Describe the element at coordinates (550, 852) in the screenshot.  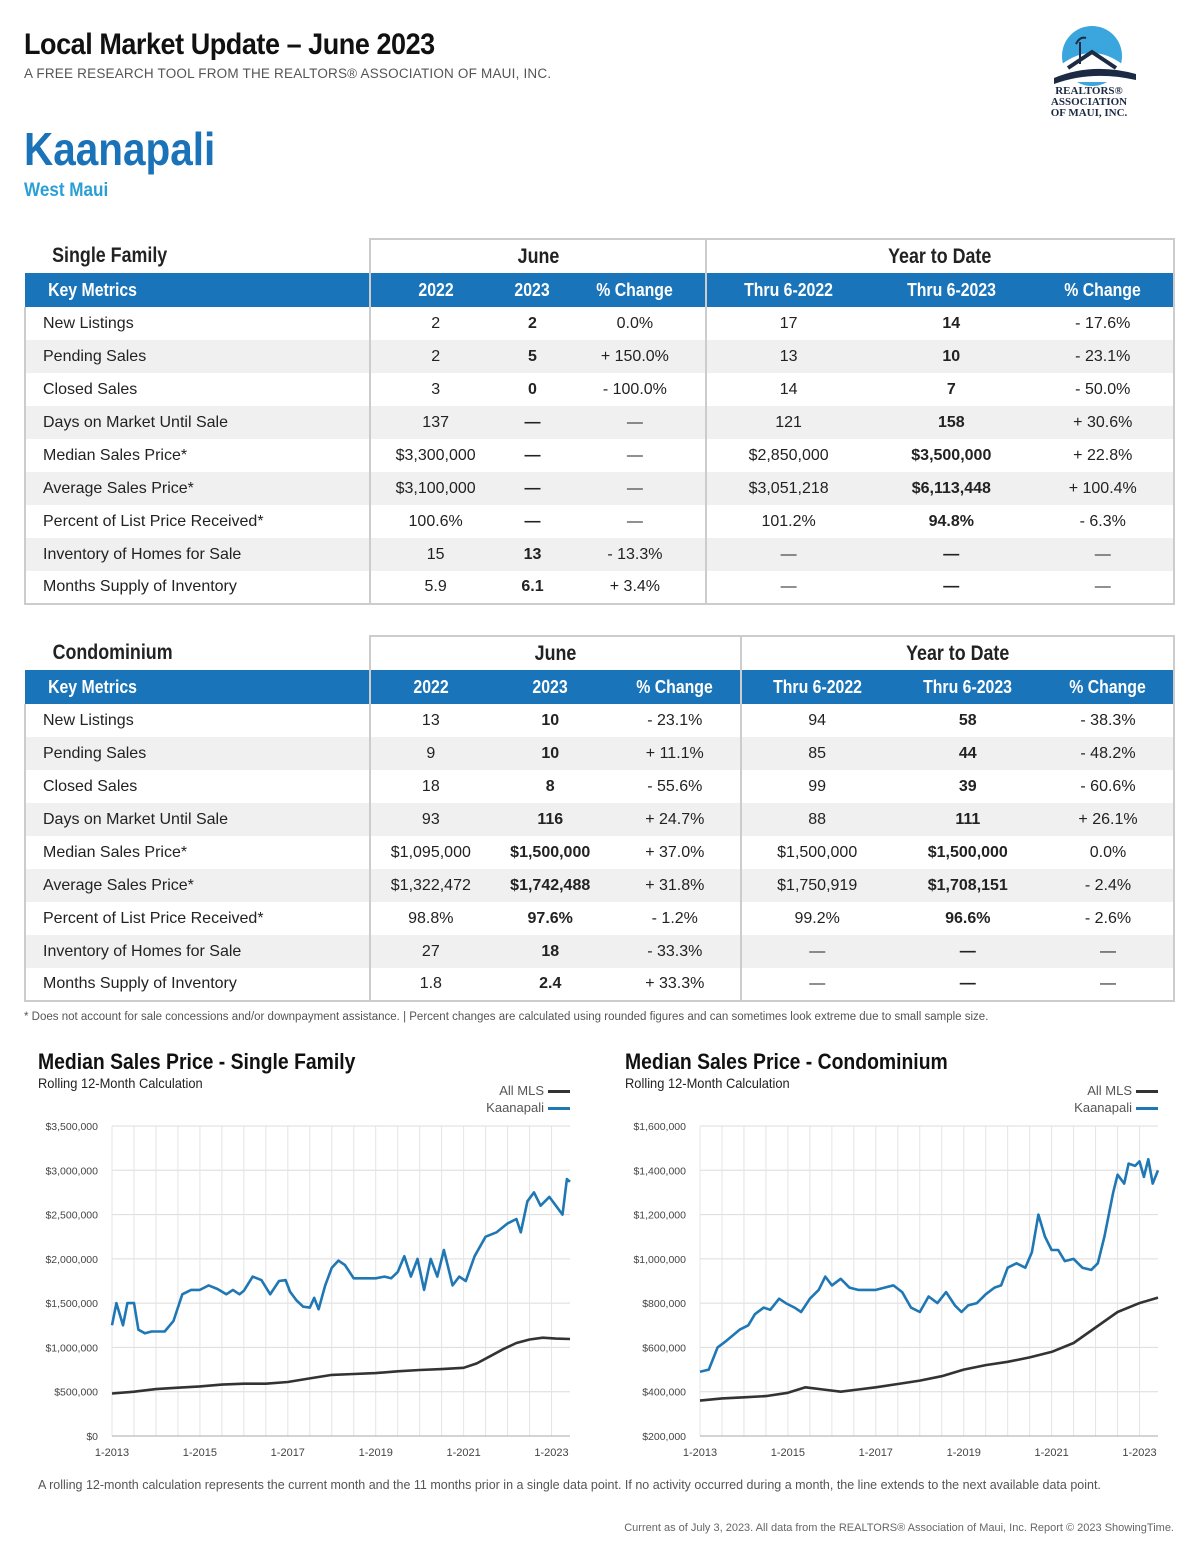
I see `cell-2023: $1,500,000` at that location.